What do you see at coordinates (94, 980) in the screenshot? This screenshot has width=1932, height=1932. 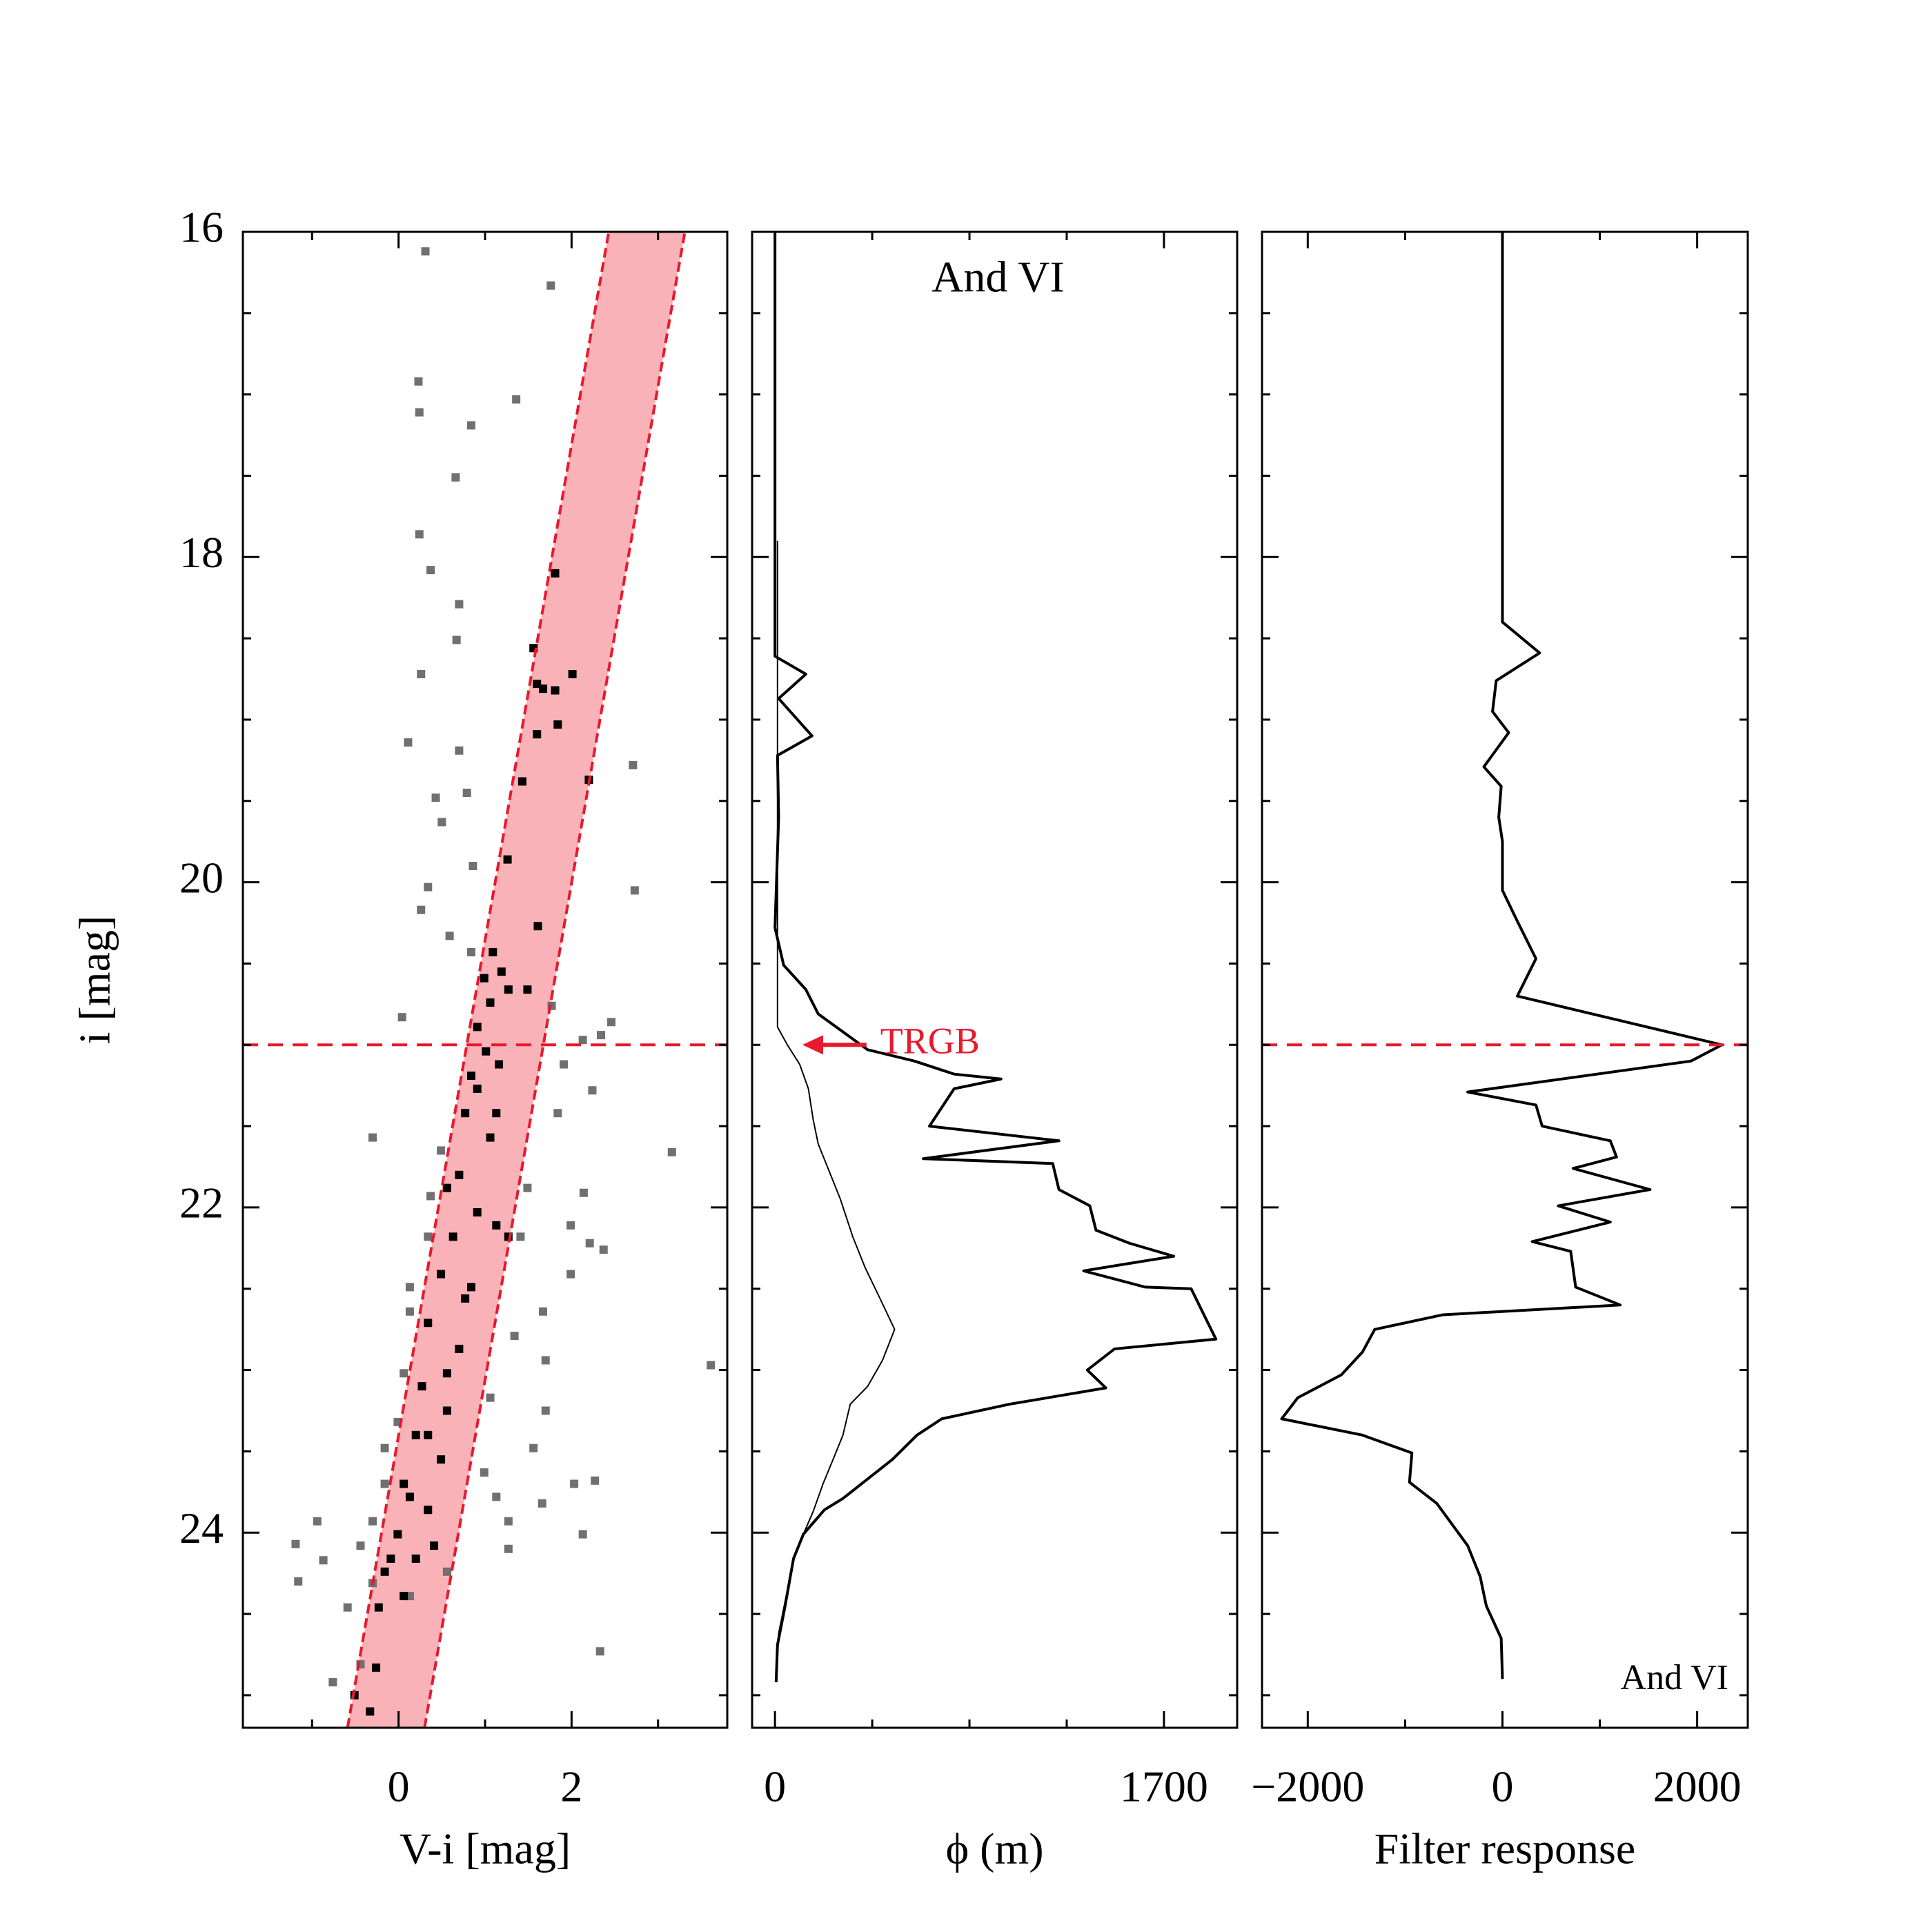 I see `y-axis-label: i [mag]` at bounding box center [94, 980].